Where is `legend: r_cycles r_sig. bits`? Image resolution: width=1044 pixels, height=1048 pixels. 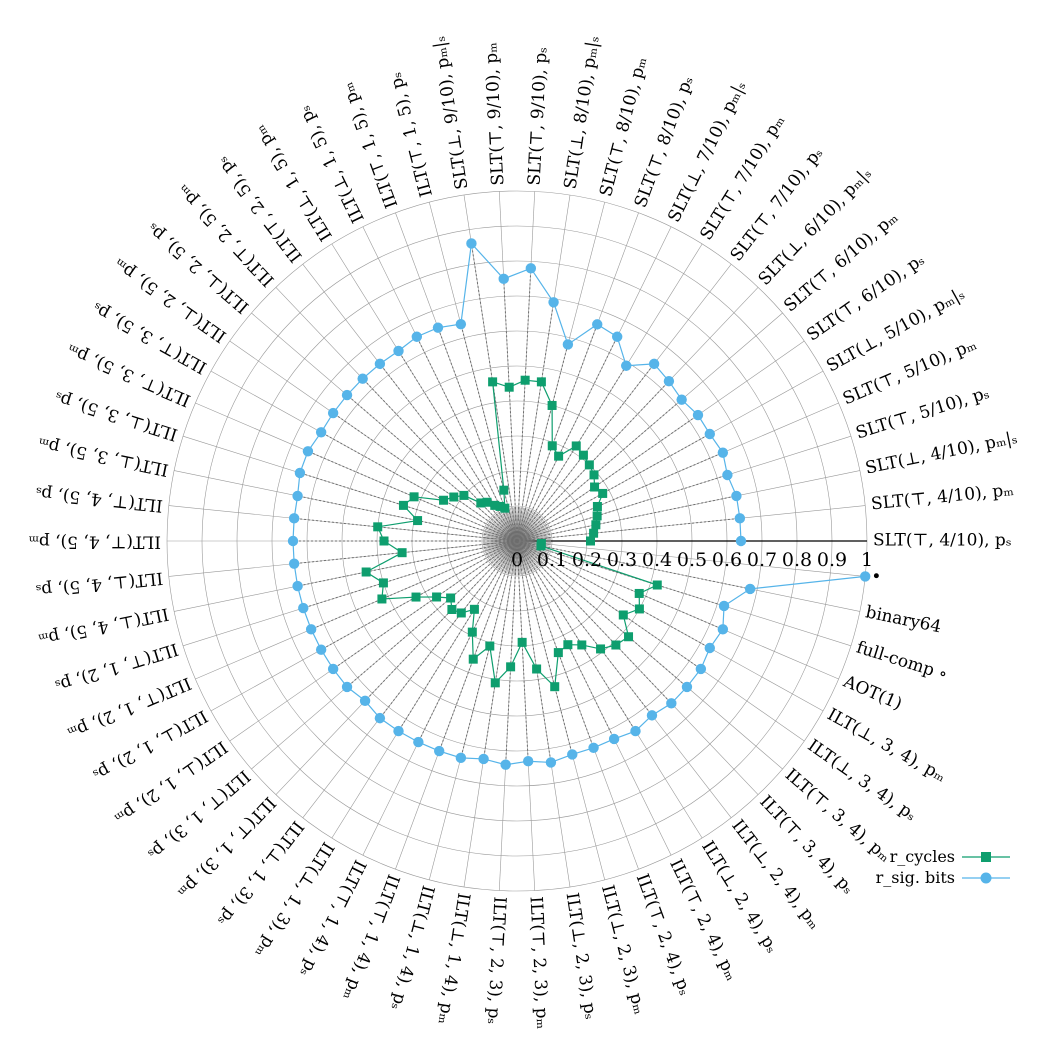 legend: r_cycles r_sig. bits is located at coordinates (943, 867).